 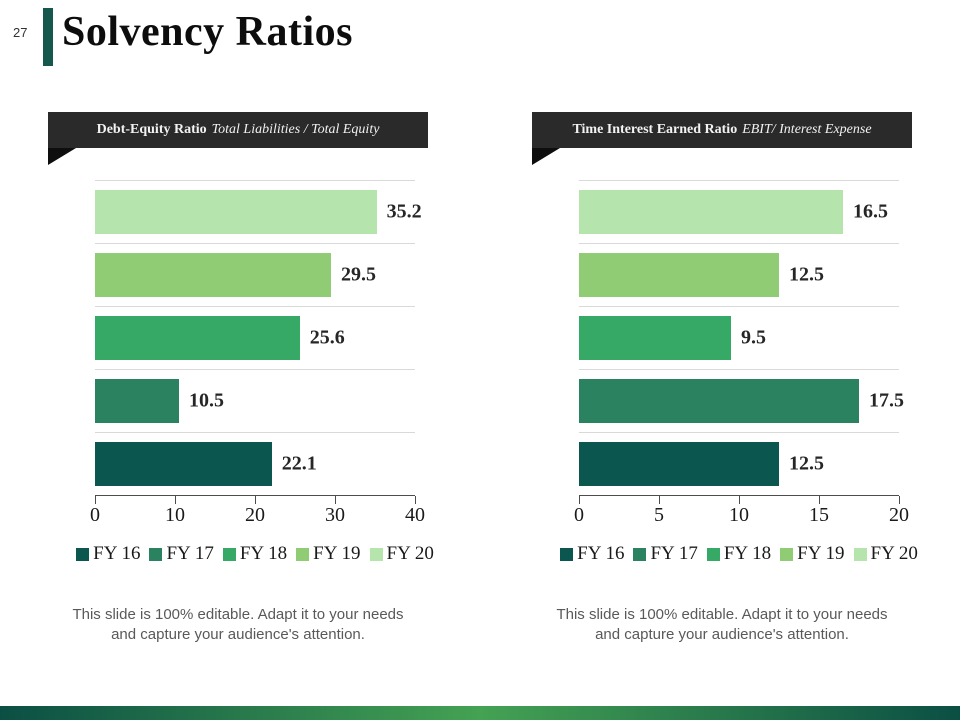 I want to click on chart-title-bold: Time Interest Earned Ratio, so click(x=655, y=129).